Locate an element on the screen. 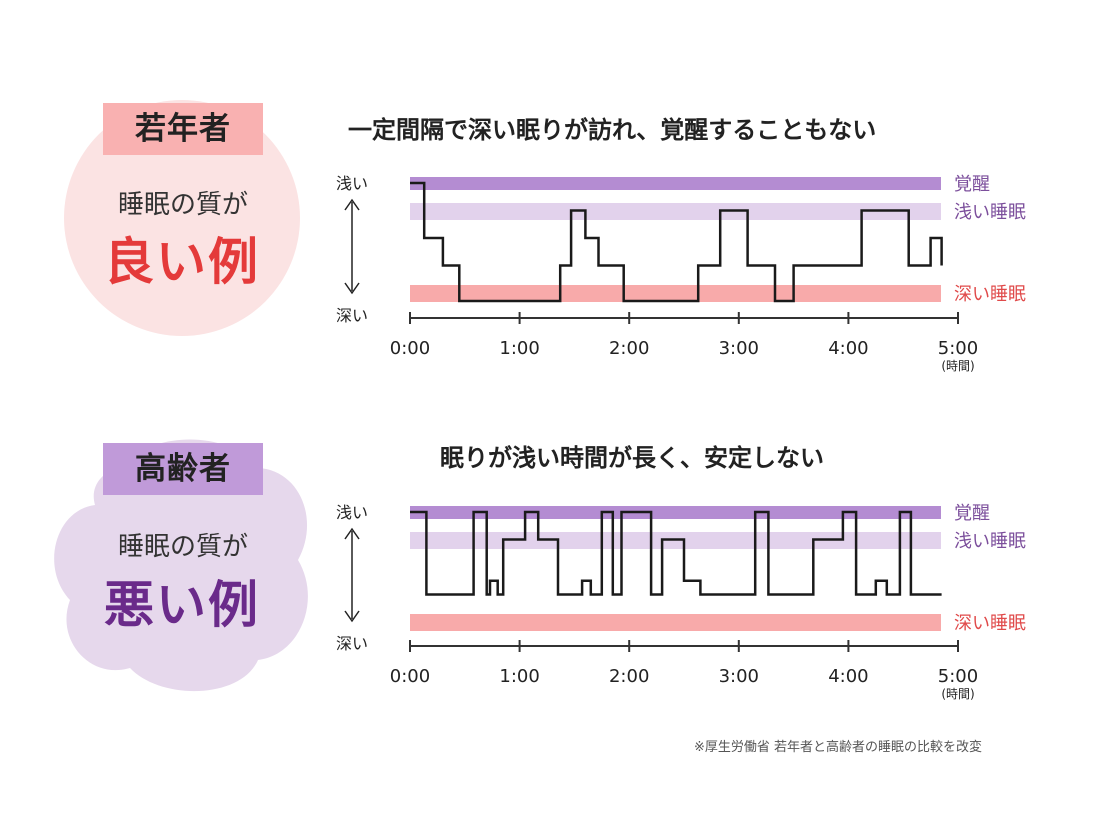 The height and width of the screenshot is (816, 1120). young-band-label-0: 覚醒 is located at coordinates (972, 184).